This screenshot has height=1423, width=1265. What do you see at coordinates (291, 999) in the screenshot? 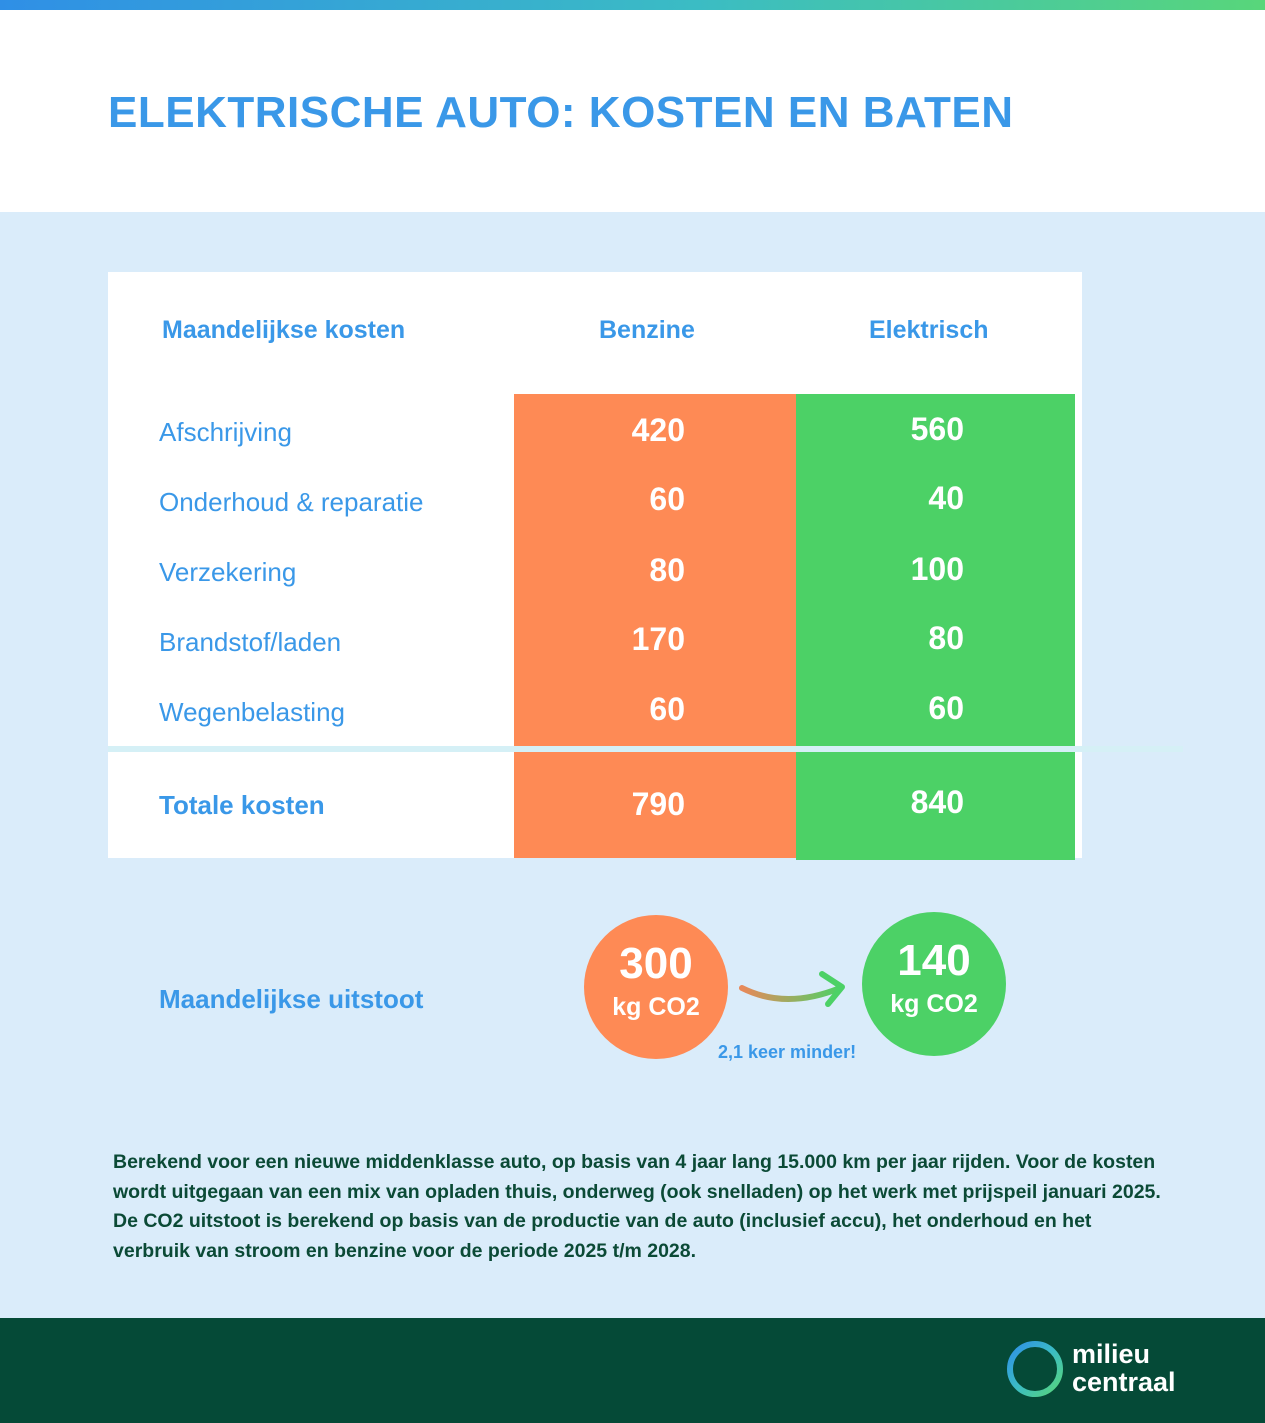
I see `emissions-label: Maandelijkse uitstoot` at bounding box center [291, 999].